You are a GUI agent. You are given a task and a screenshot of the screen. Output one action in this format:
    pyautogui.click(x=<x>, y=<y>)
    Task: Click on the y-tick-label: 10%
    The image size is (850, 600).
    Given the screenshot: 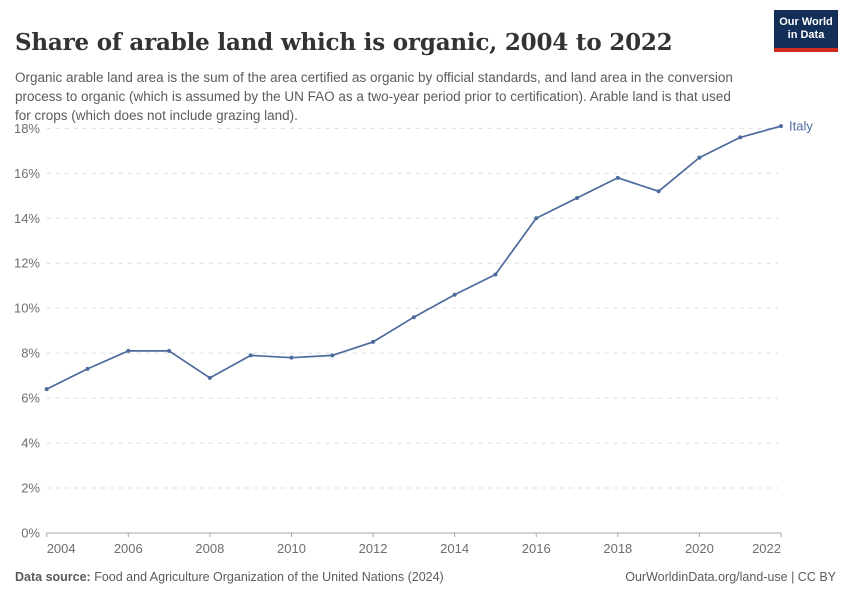 What is the action you would take?
    pyautogui.click(x=27, y=308)
    